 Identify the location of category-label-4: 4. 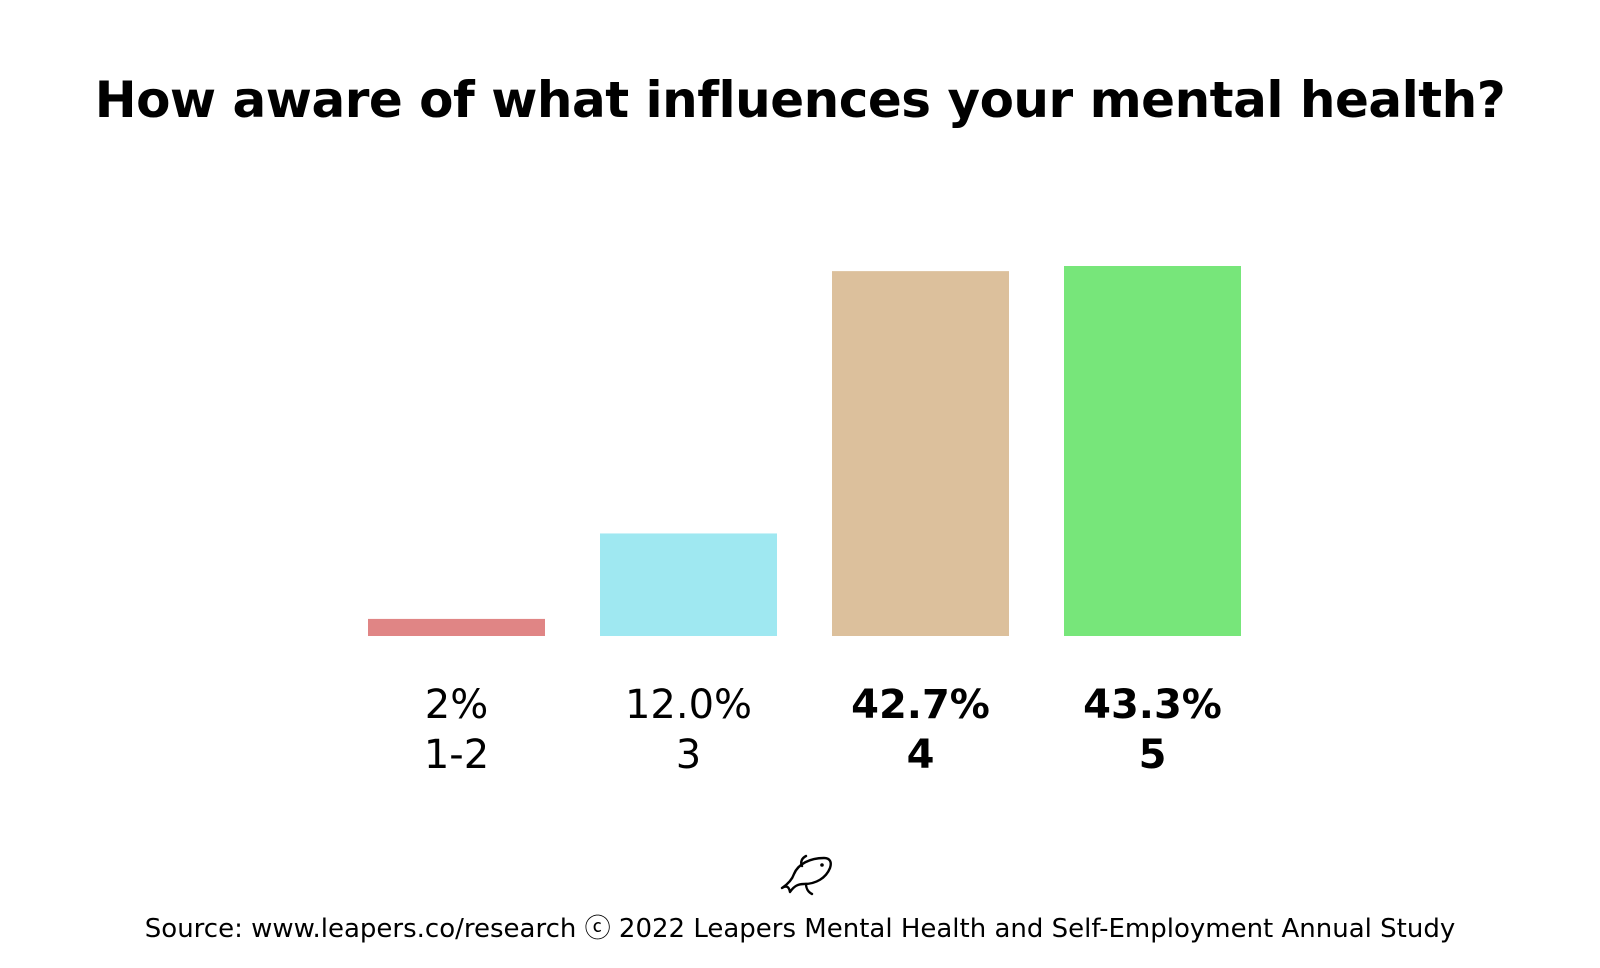
(921, 755).